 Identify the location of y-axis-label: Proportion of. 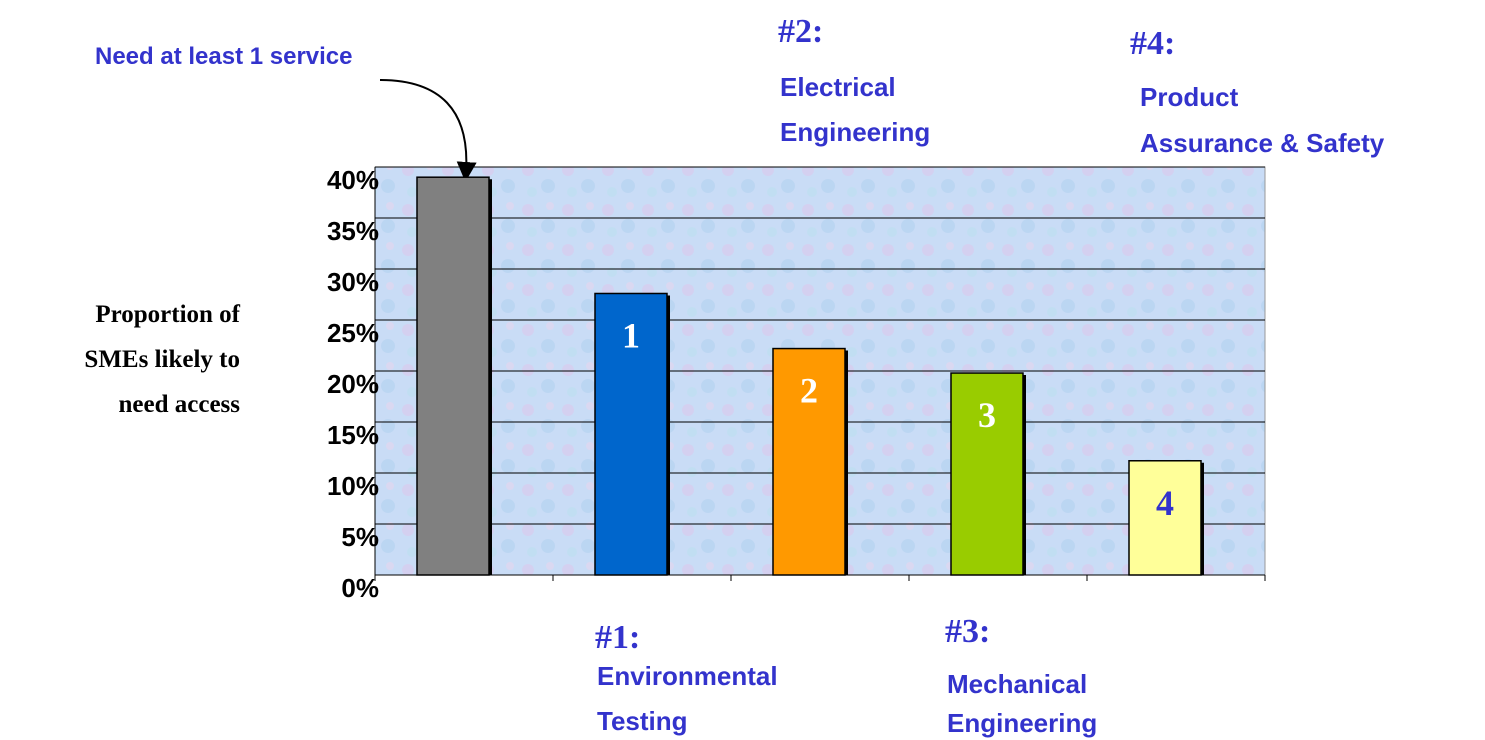
(167, 314).